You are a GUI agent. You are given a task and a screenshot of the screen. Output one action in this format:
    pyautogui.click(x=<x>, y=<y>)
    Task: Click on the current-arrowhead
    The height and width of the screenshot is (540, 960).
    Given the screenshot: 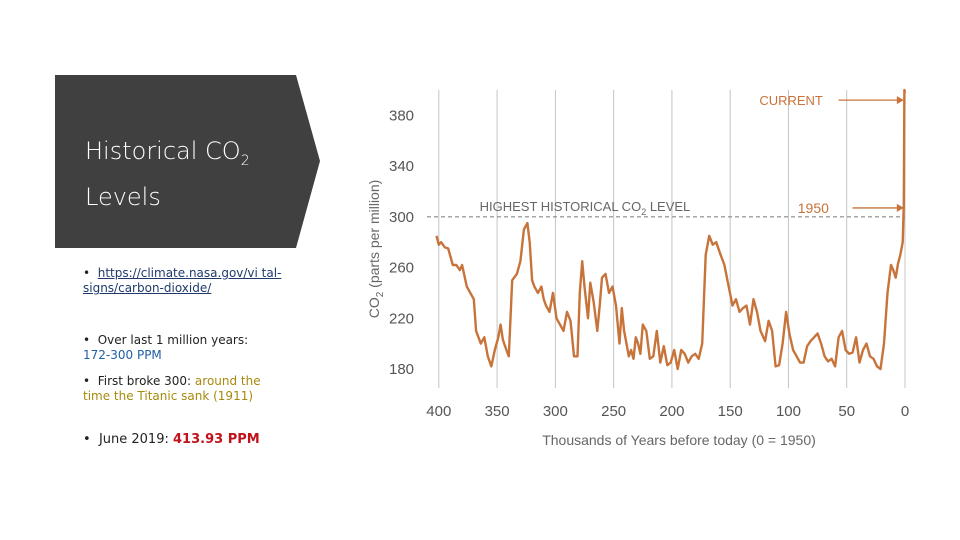 What is the action you would take?
    pyautogui.click(x=900, y=100)
    